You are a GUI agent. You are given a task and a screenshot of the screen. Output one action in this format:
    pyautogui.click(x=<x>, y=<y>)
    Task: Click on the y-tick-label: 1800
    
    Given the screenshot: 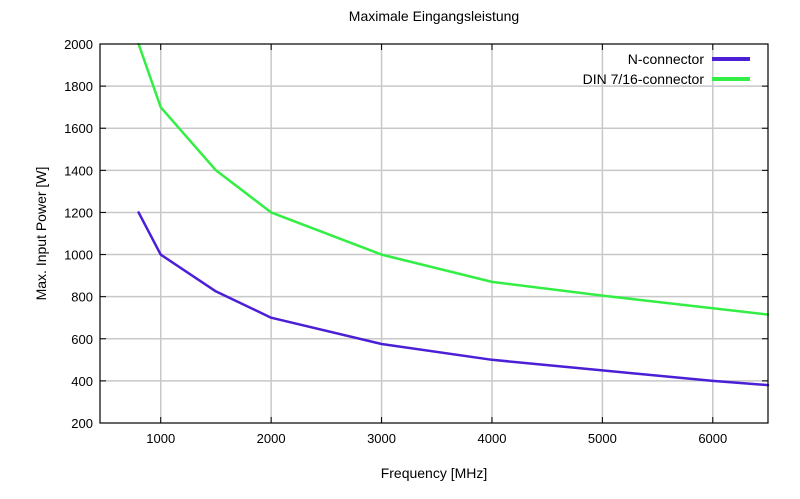 What is the action you would take?
    pyautogui.click(x=78, y=86)
    